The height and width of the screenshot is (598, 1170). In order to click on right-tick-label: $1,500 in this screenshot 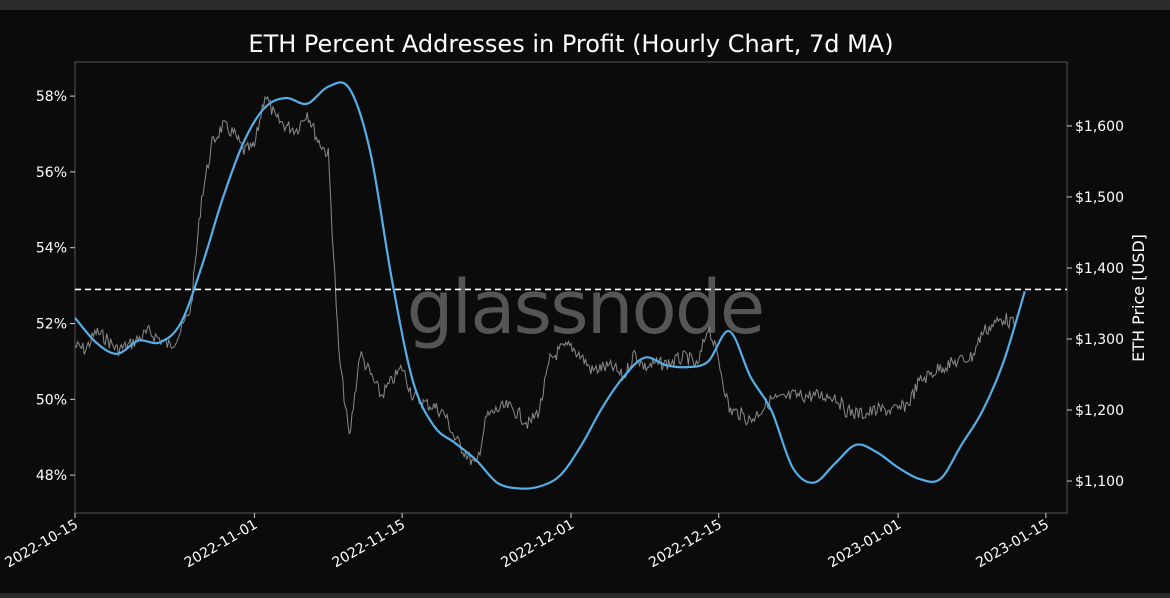, I will do `click(1099, 198)`.